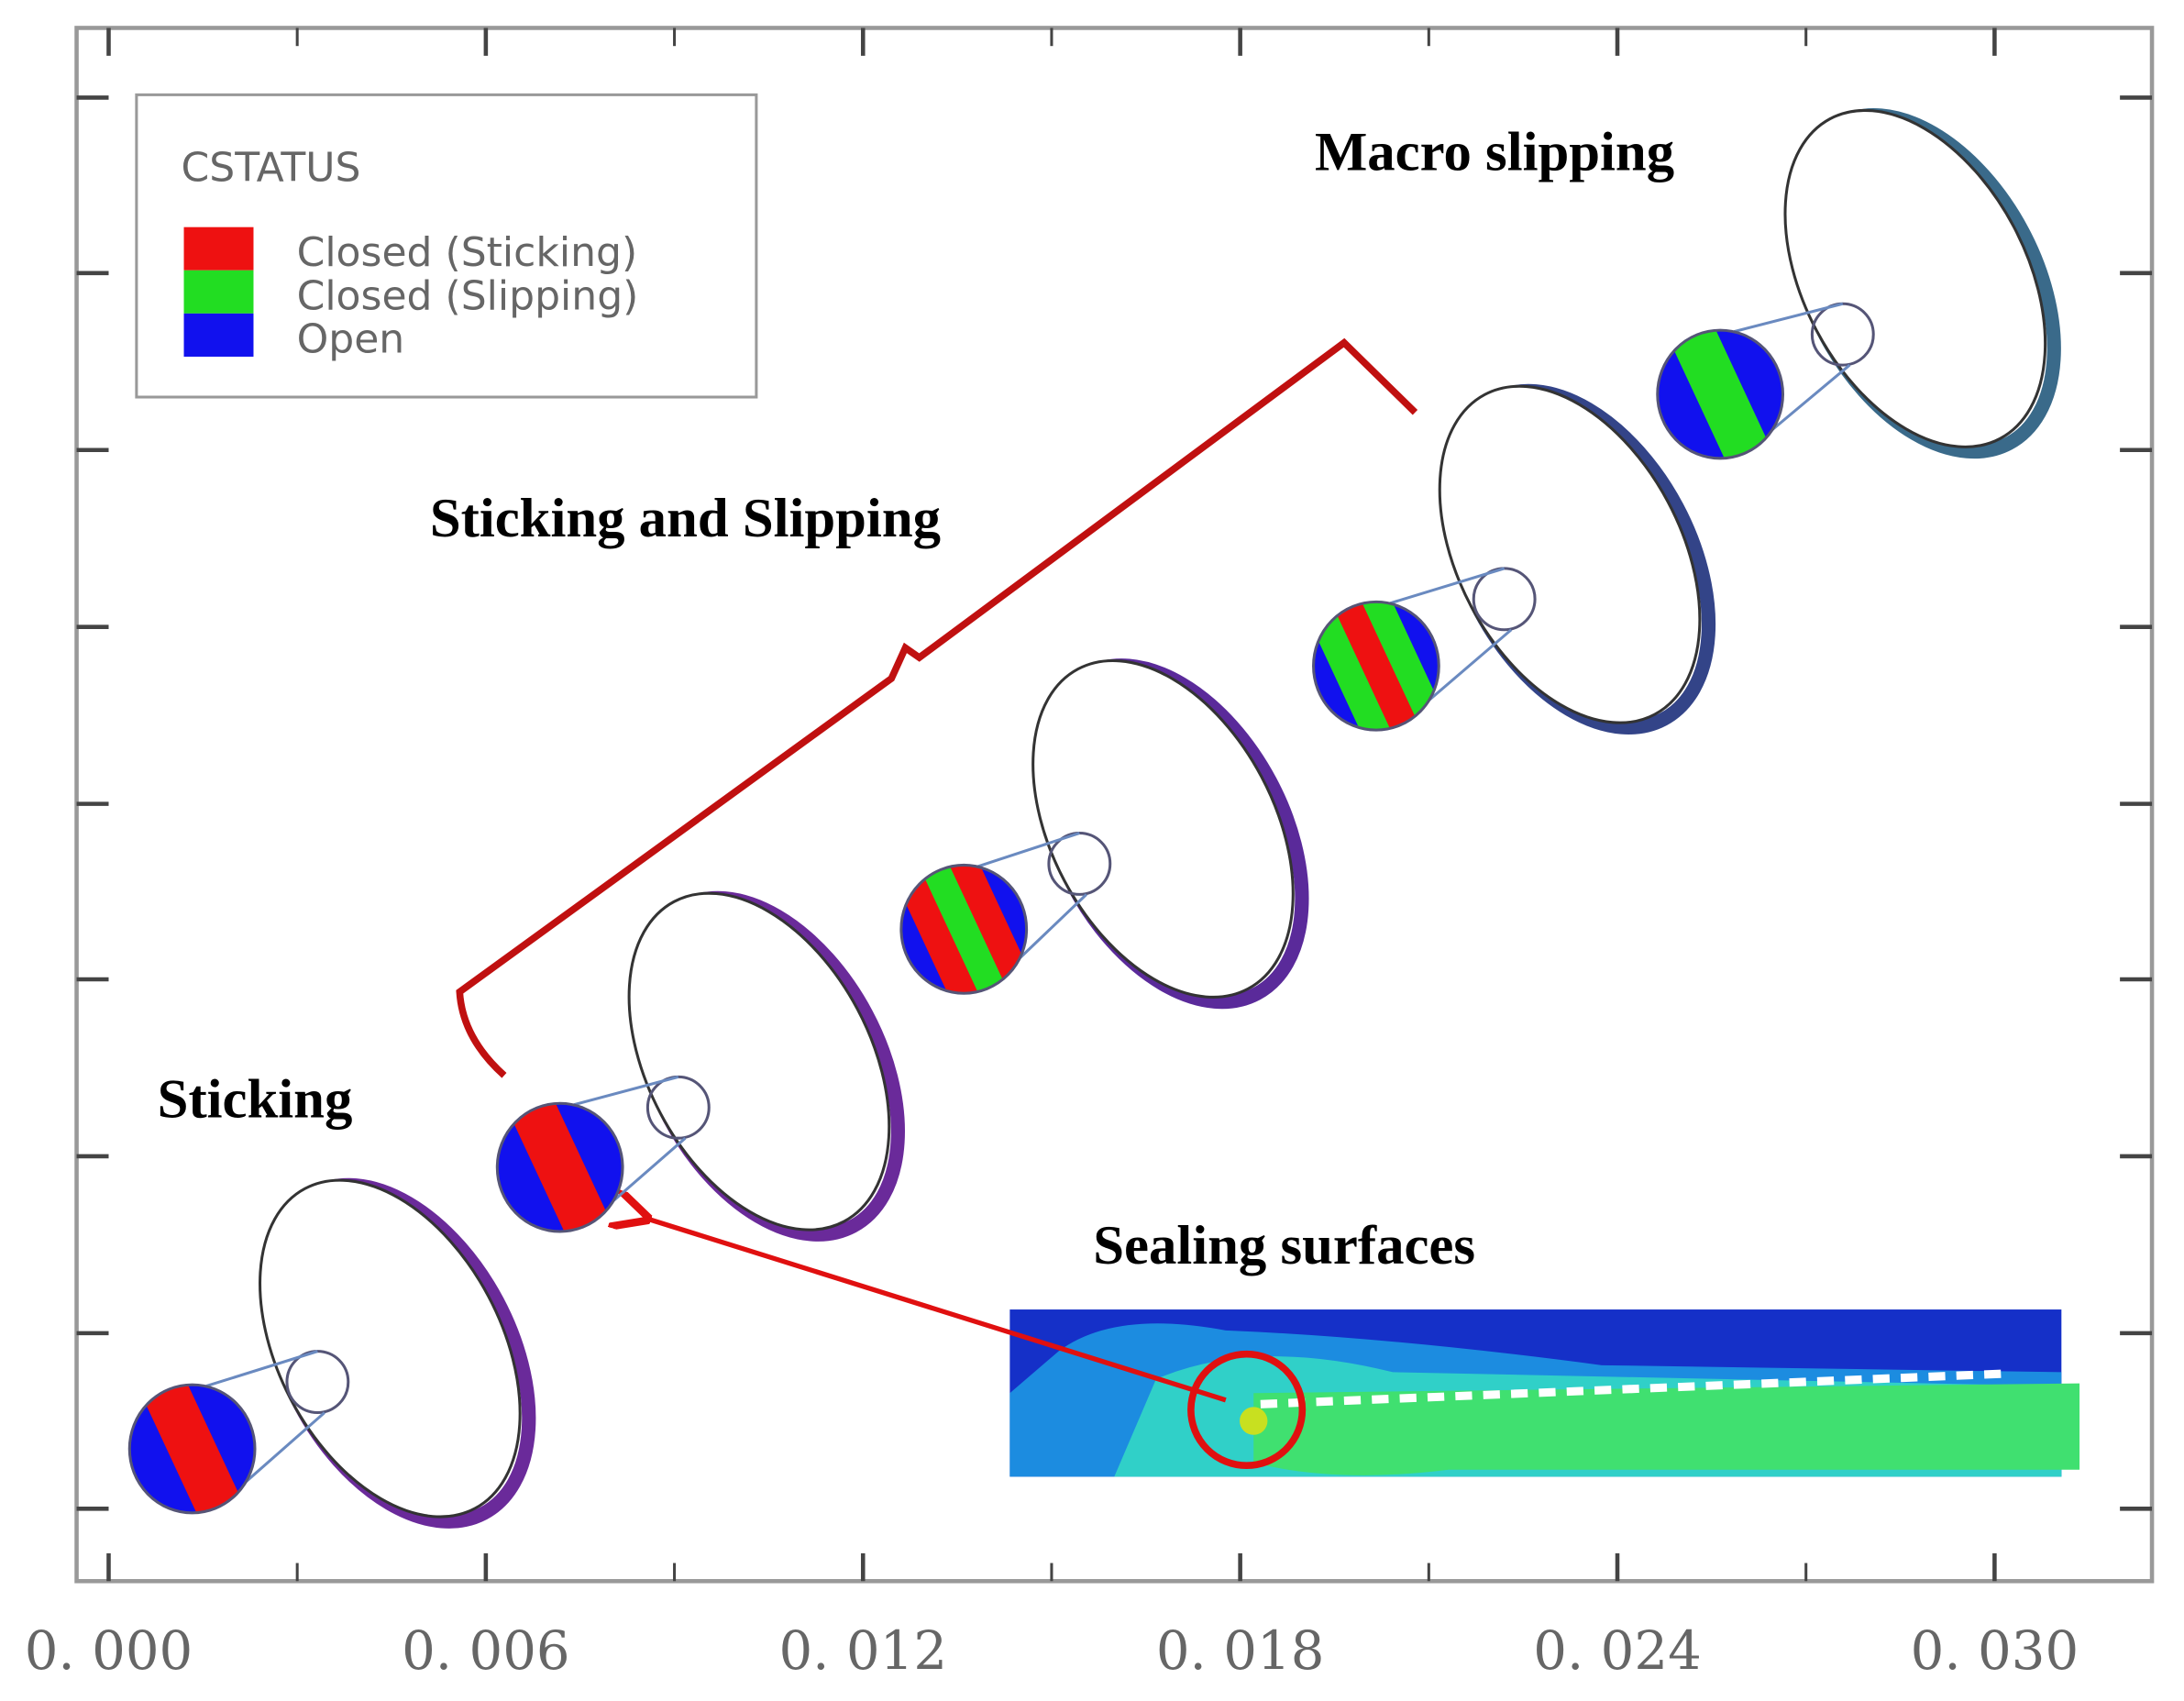 The width and height of the screenshot is (2184, 1701). I want to click on legend-title: CSTATUS, so click(270, 168).